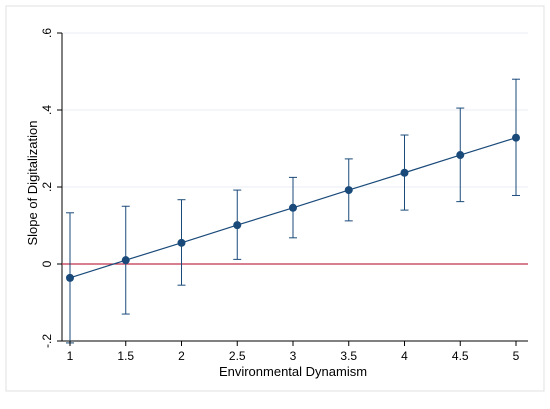 The height and width of the screenshot is (409, 550). I want to click on x-tick-label: 2, so click(181, 356).